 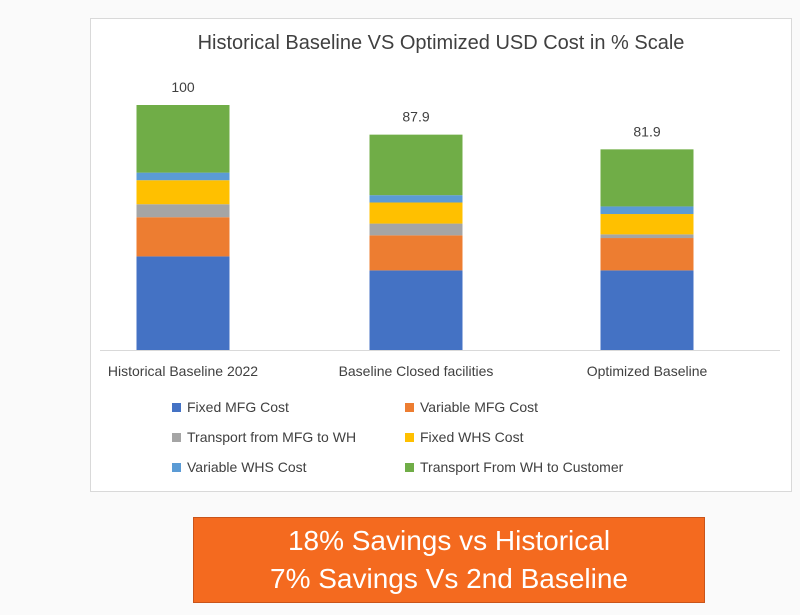 I want to click on legend-label: Transport from MFG to WH, so click(x=272, y=437).